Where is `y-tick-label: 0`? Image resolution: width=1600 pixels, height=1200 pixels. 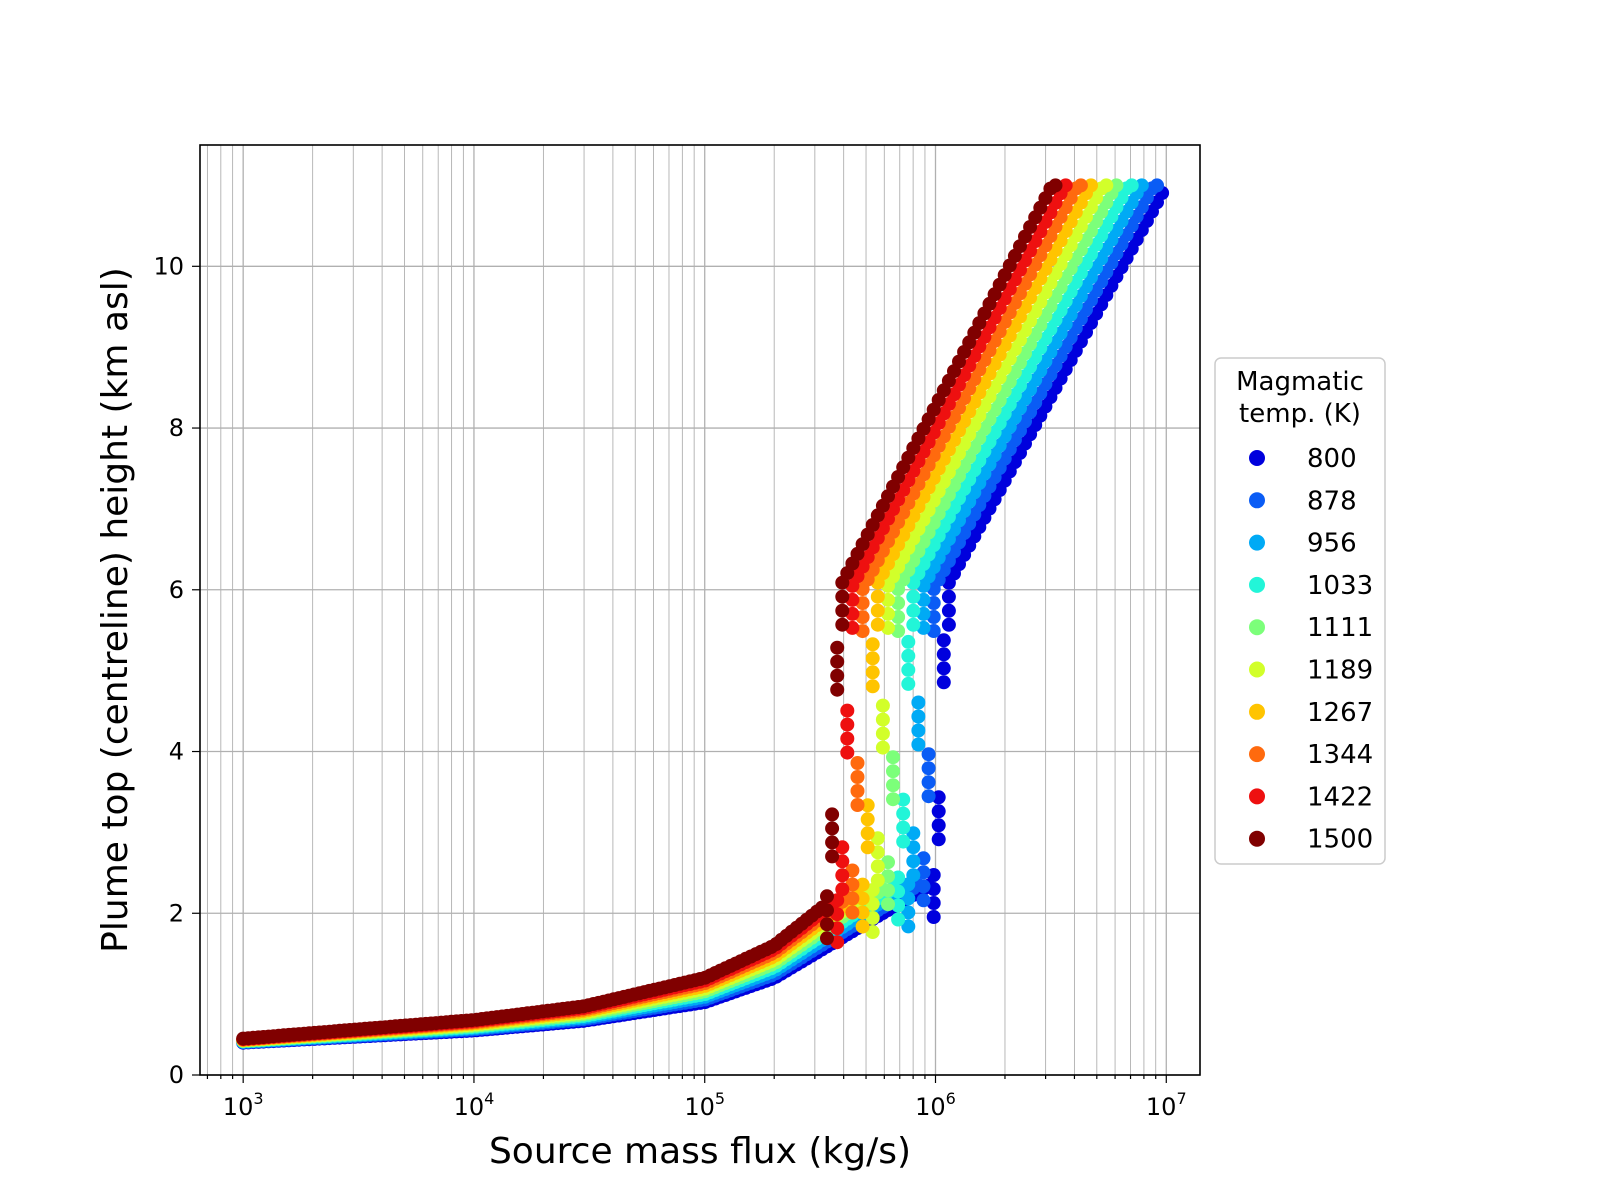
y-tick-label: 0 is located at coordinates (176, 1075).